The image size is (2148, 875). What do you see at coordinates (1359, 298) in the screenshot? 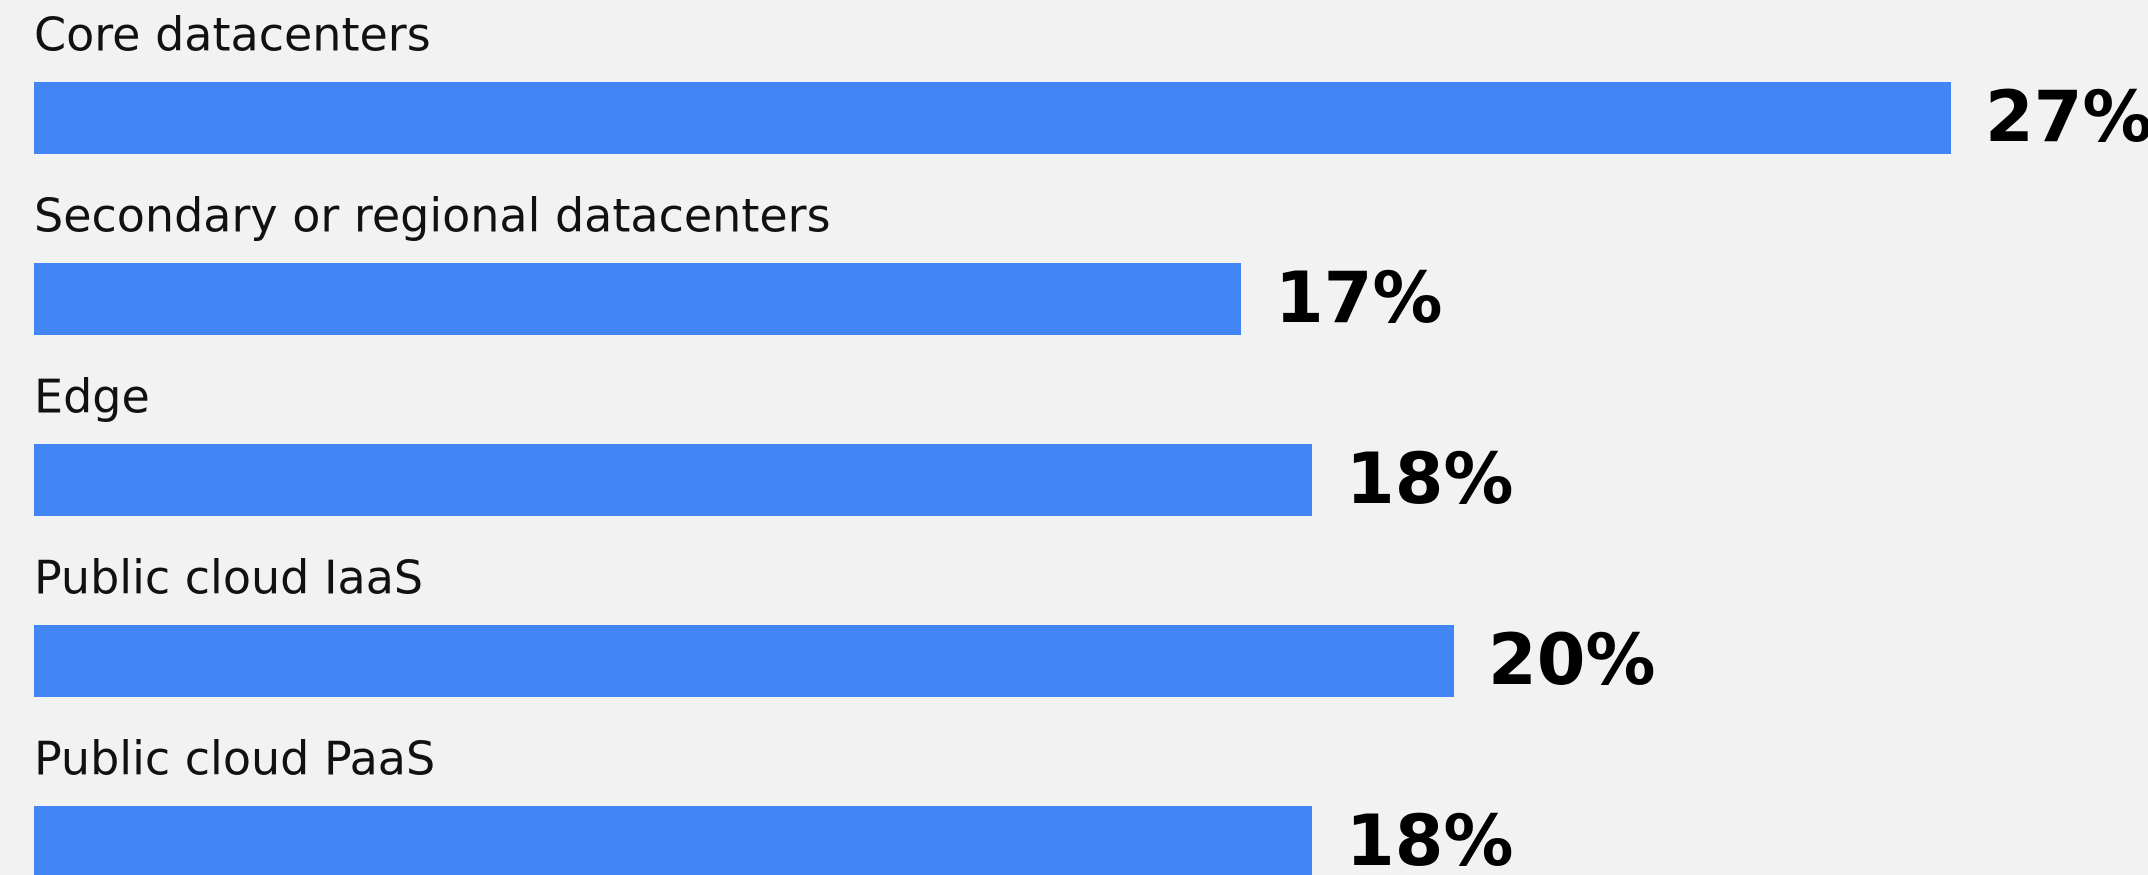
I see `value-label: 17%` at bounding box center [1359, 298].